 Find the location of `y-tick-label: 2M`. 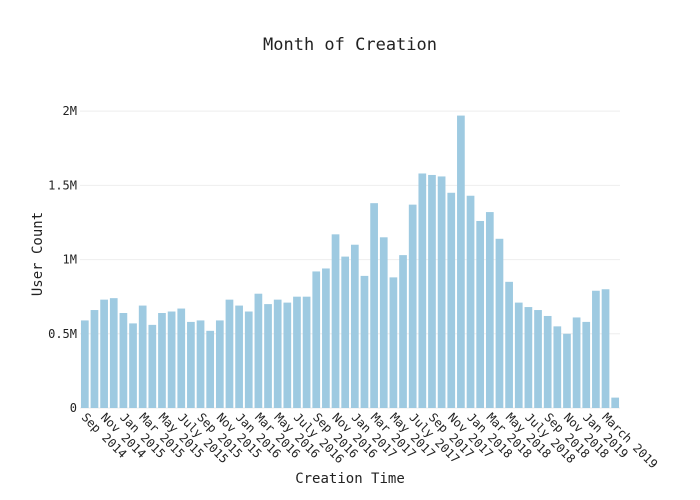

y-tick-label: 2M is located at coordinates (70, 111).